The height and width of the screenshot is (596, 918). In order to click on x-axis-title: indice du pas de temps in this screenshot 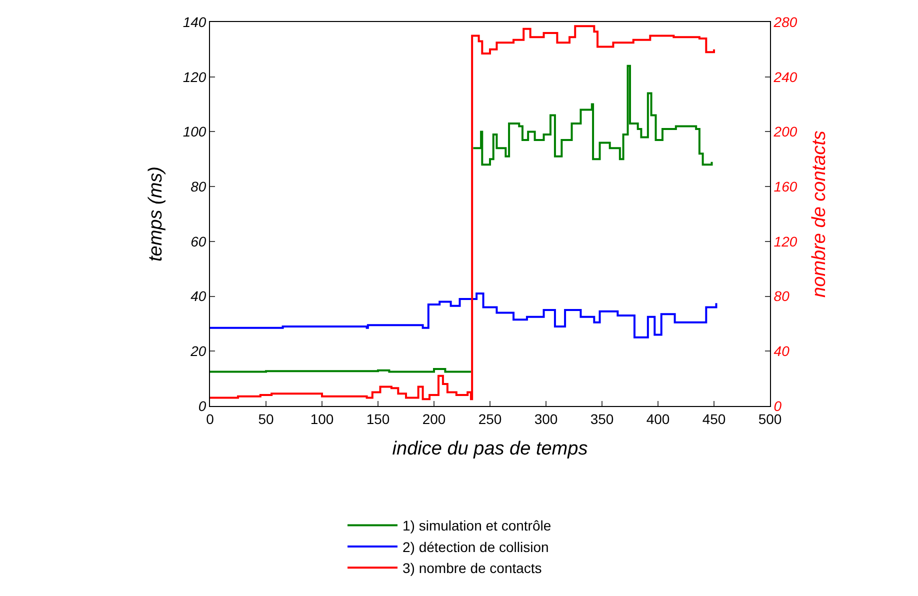, I will do `click(490, 449)`.